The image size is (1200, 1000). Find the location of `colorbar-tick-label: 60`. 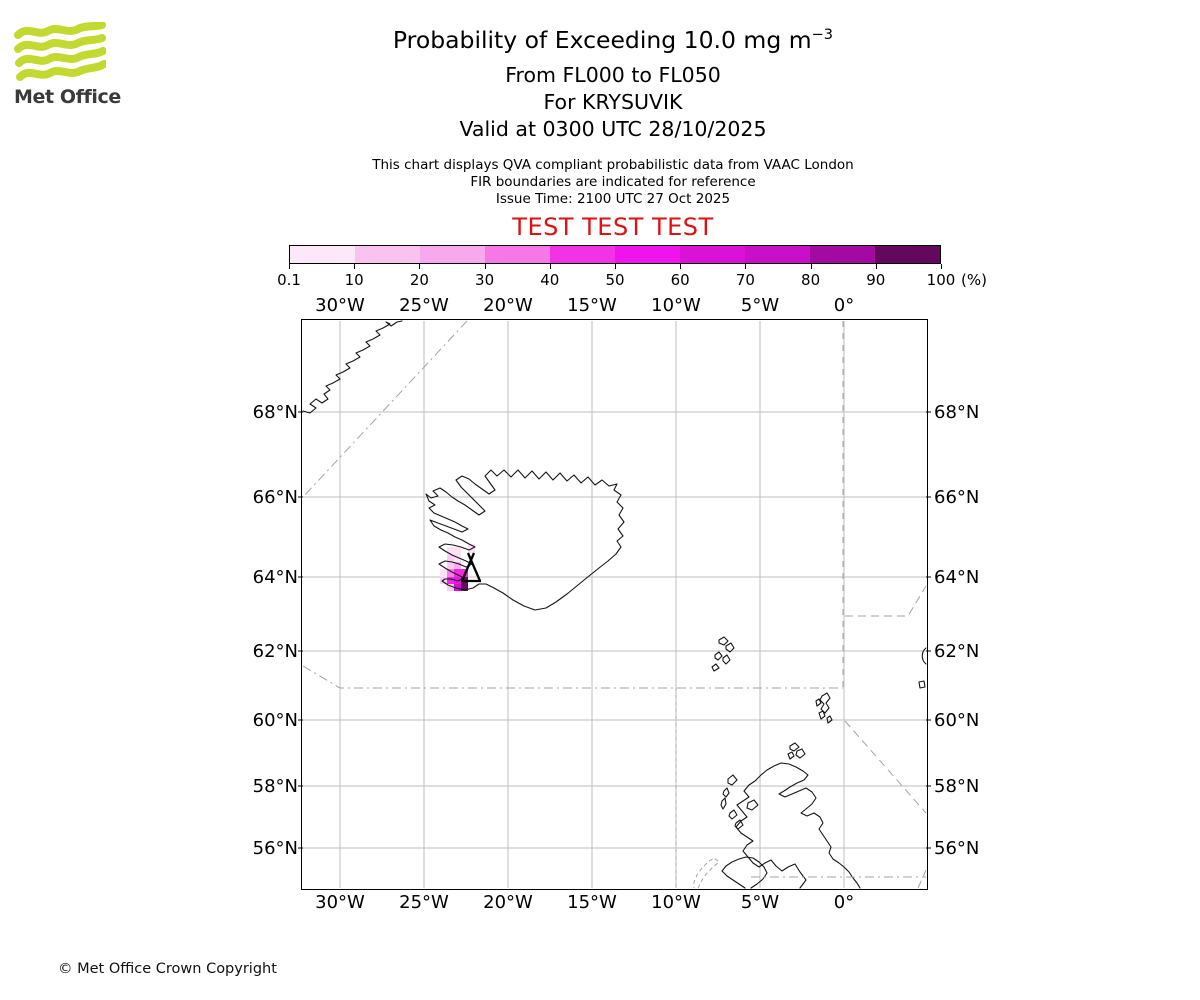

colorbar-tick-label: 60 is located at coordinates (680, 280).